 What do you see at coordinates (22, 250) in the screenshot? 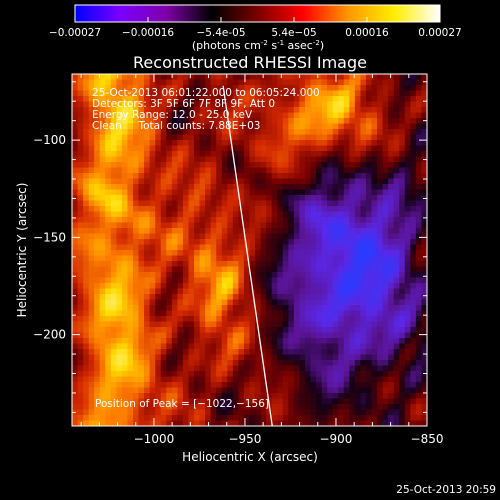
I see `y-axis-label: Heliocentric Y (arcsec)` at bounding box center [22, 250].